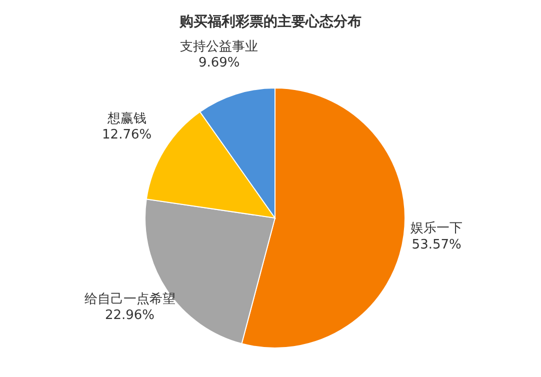 This screenshot has height=377, width=541. I want to click on slice-label: 支持公益事业, so click(219, 46).